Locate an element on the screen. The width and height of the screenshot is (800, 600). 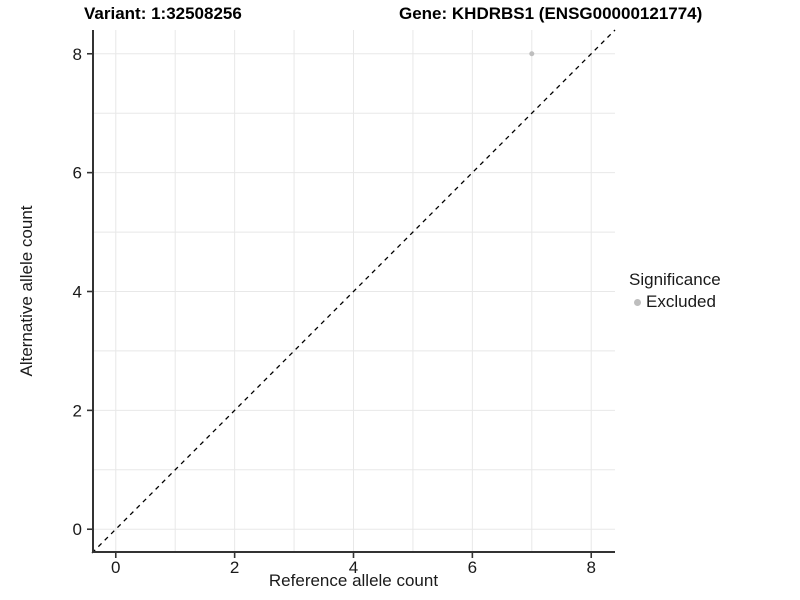
legend-item-excluded: Excluded is located at coordinates (675, 302).